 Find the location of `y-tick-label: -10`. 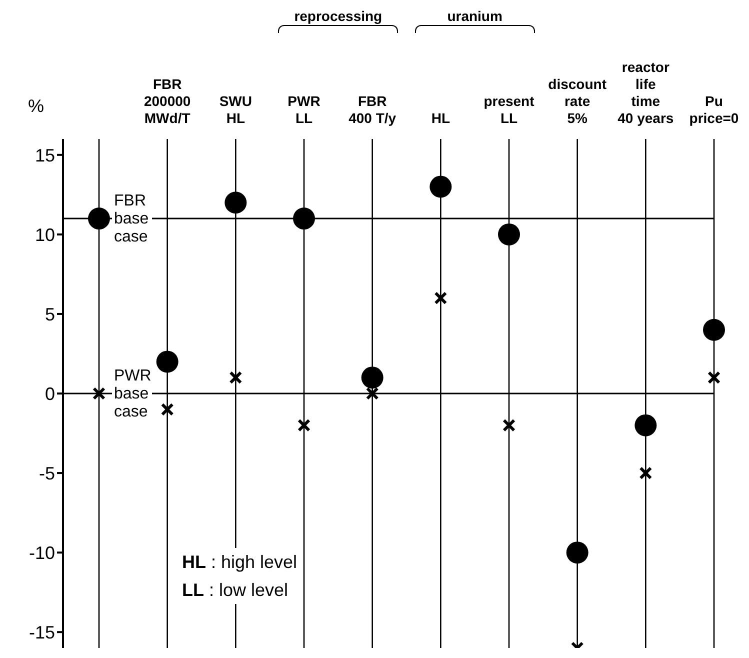

y-tick-label: -10 is located at coordinates (41, 552).